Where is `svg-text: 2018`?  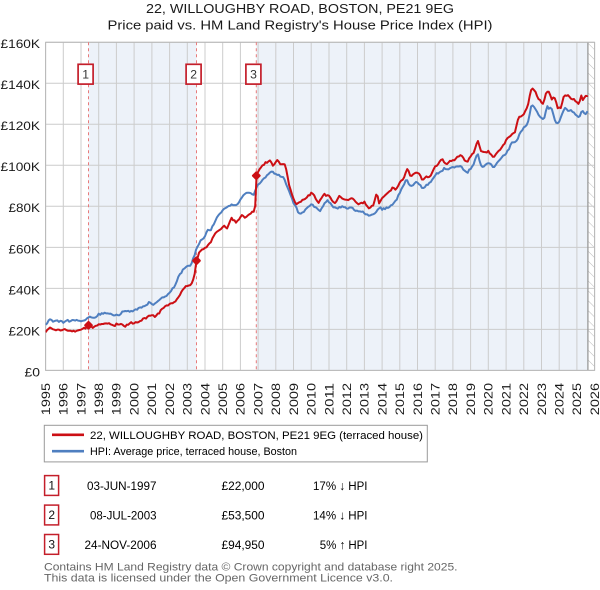 svg-text: 2018 is located at coordinates (453, 398).